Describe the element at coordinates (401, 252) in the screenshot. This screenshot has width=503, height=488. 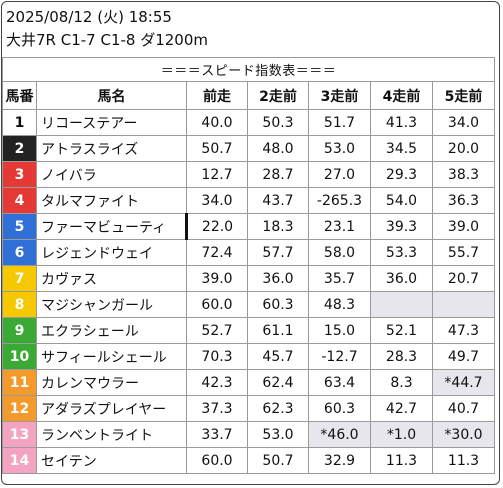
I see `speed-index-cell: 53.3` at that location.